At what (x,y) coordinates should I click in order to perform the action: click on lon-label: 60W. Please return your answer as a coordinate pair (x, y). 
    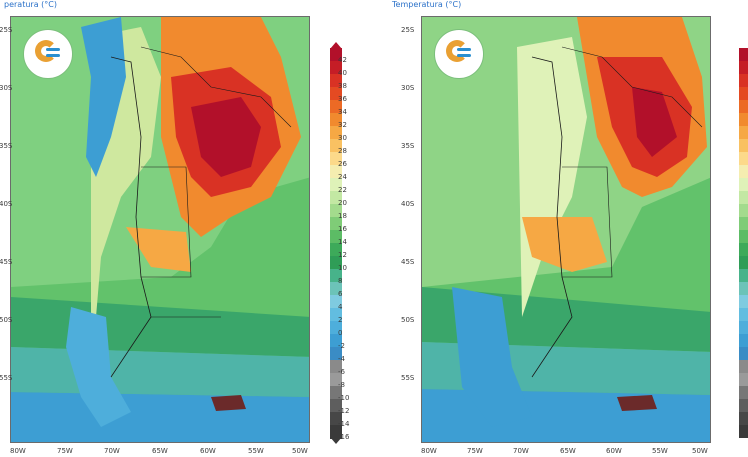
    Looking at the image, I should click on (614, 451).